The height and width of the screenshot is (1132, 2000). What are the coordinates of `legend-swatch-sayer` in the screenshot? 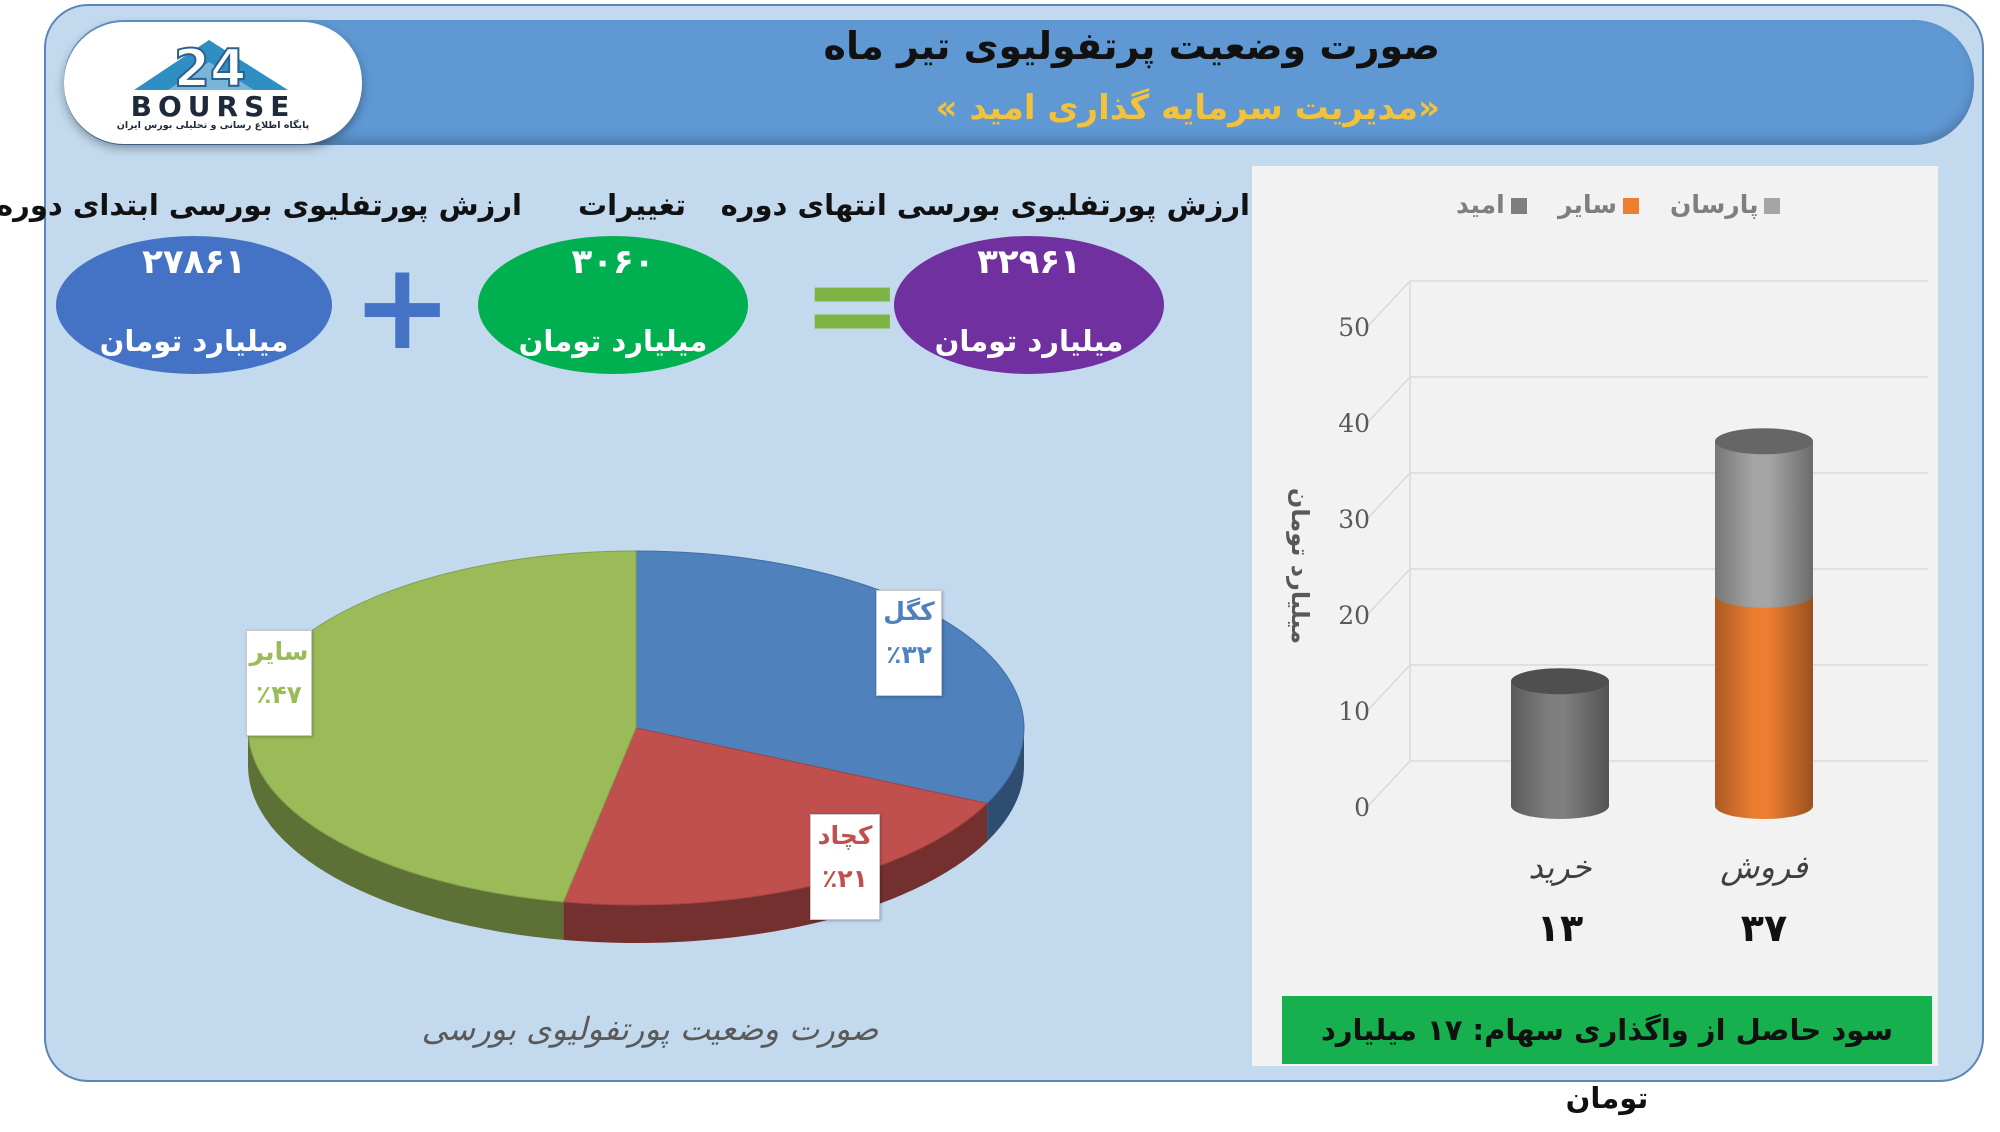 It's located at (1630, 206).